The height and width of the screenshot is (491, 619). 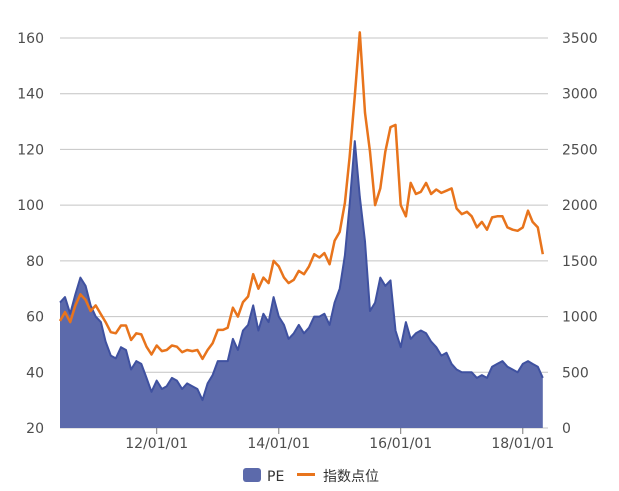 What do you see at coordinates (278, 444) in the screenshot?
I see `x-tick-label-1: 14/01/01` at bounding box center [278, 444].